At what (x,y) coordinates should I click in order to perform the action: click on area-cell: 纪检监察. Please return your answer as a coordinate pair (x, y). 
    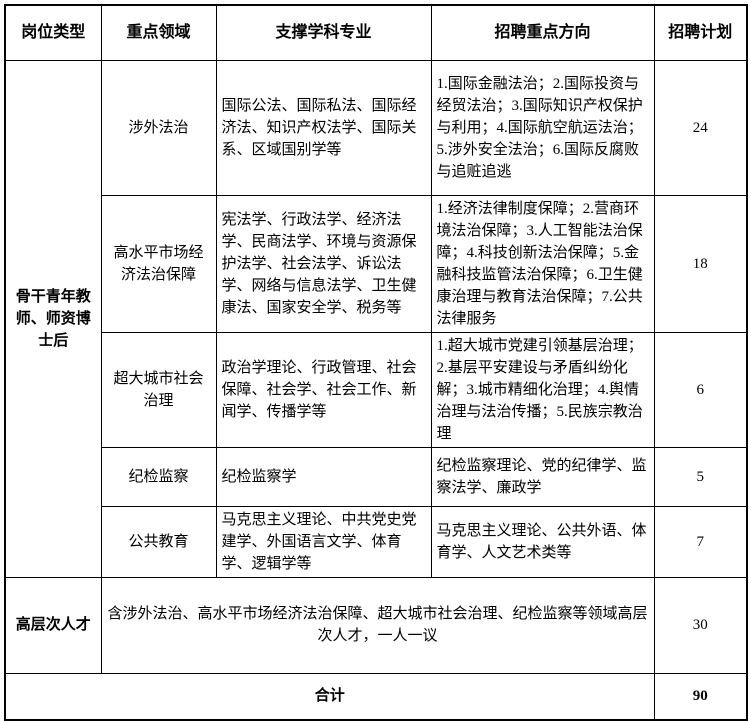
    Looking at the image, I should click on (158, 476).